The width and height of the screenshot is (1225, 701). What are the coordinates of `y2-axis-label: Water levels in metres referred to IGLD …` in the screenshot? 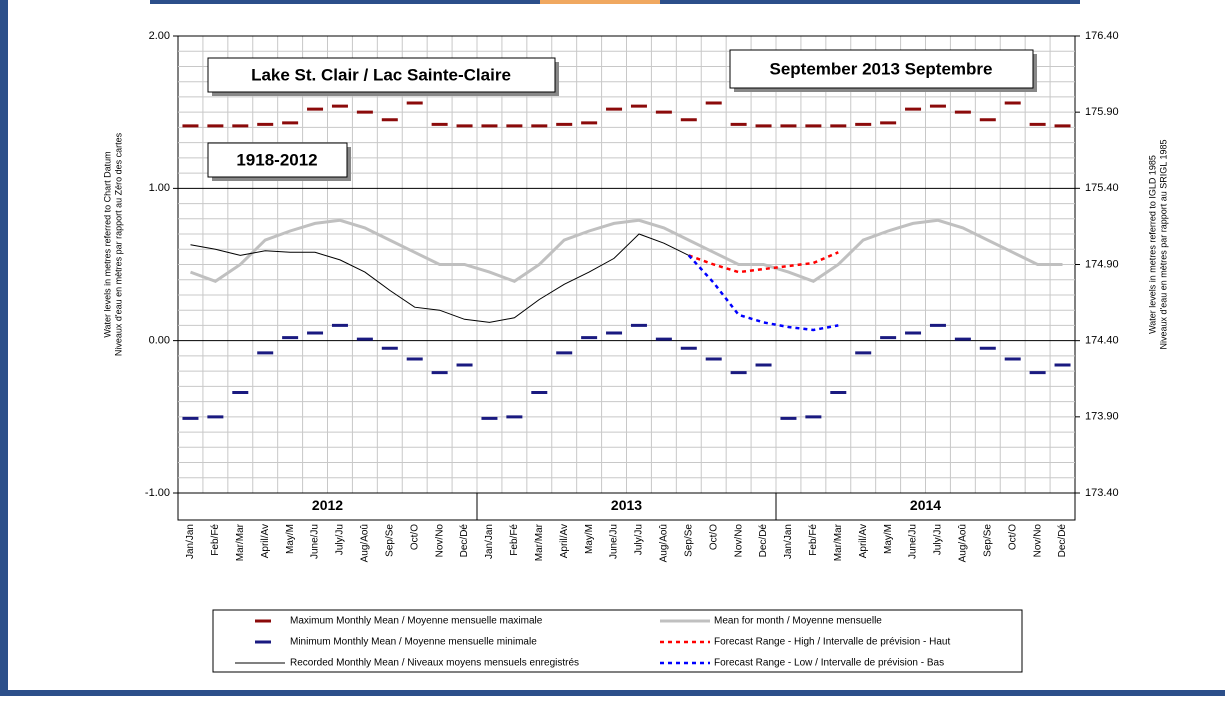 It's located at (1152, 244).